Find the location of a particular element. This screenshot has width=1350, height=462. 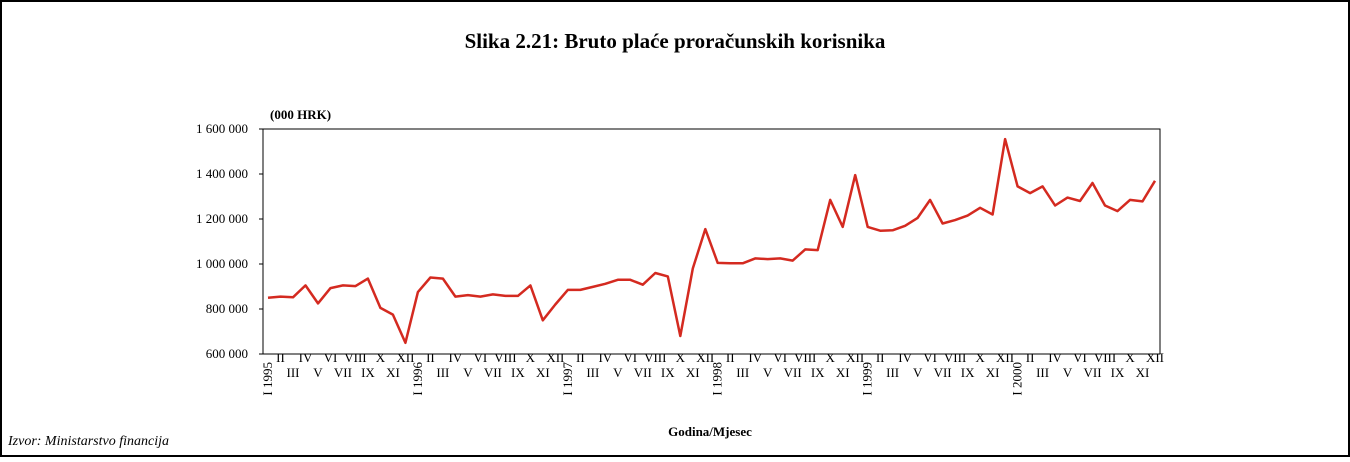

y-tick-label: 1 600 000 is located at coordinates (222, 128).